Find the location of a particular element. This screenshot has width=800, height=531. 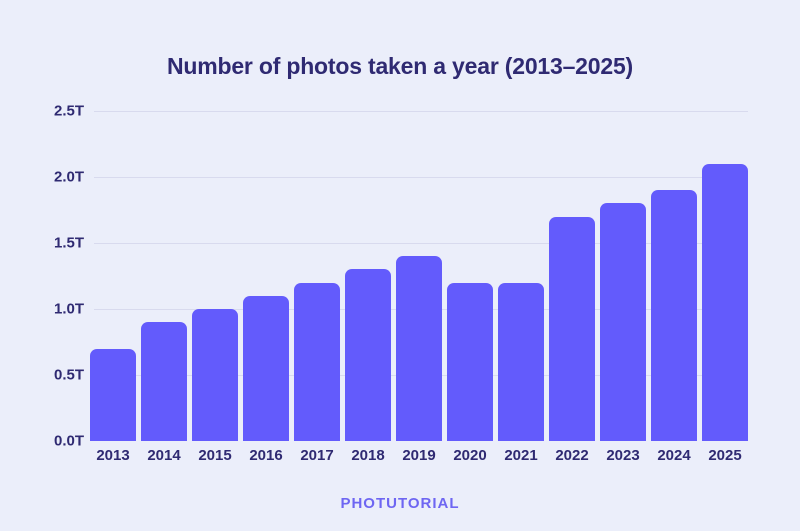

y-tick-label: 1.0T is located at coordinates (68, 309).